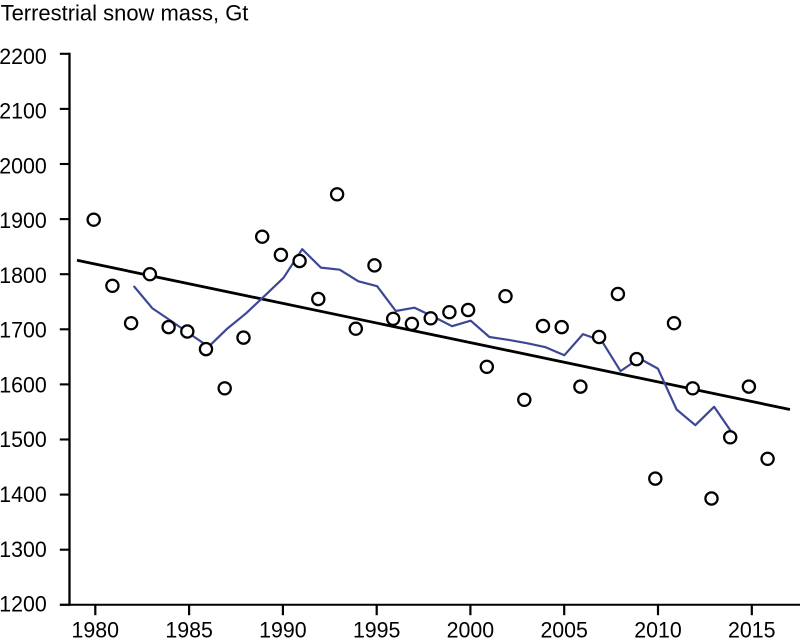  What do you see at coordinates (283, 628) in the screenshot?
I see `svg-text: 1990` at bounding box center [283, 628].